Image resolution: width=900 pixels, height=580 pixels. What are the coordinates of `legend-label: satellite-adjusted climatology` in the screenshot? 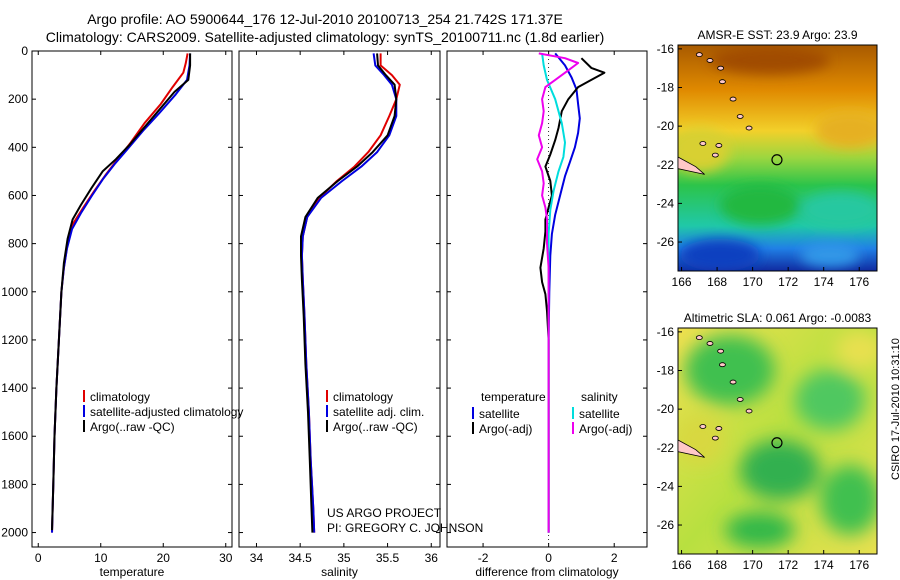 It's located at (166, 412).